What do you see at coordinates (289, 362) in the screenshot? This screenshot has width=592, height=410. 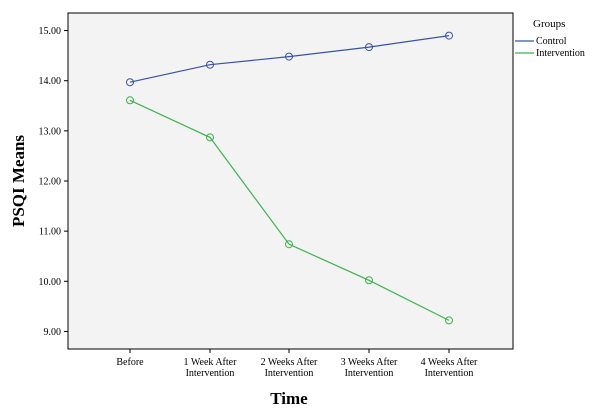 I see `x-tick-label: 2 Weeks After` at bounding box center [289, 362].